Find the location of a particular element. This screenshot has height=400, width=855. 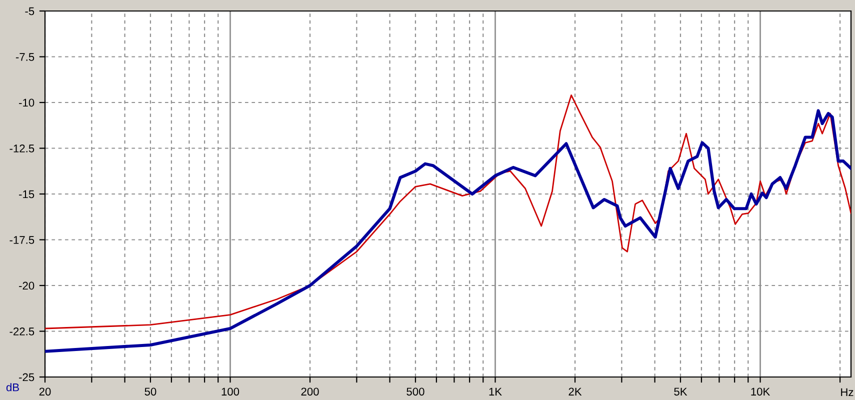

x-tick-label: 10K is located at coordinates (760, 392).